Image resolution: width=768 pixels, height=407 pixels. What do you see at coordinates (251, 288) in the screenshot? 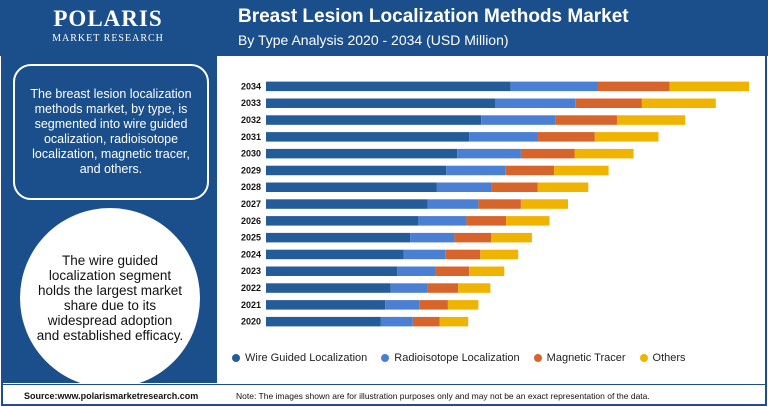
I see `y-tick-label: 2022` at bounding box center [251, 288].